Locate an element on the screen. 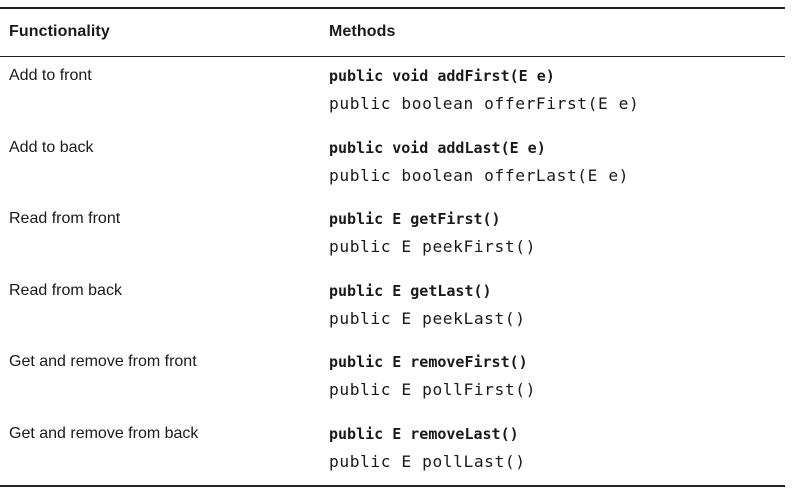 The width and height of the screenshot is (793, 497). header-methods: Methods is located at coordinates (362, 31).